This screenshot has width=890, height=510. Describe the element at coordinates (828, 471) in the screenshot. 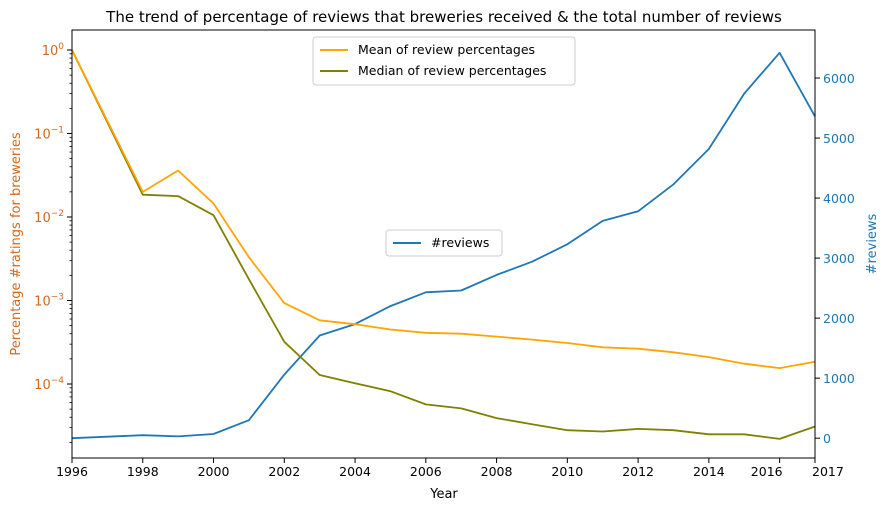

I see `x-tick-label: 2017` at that location.